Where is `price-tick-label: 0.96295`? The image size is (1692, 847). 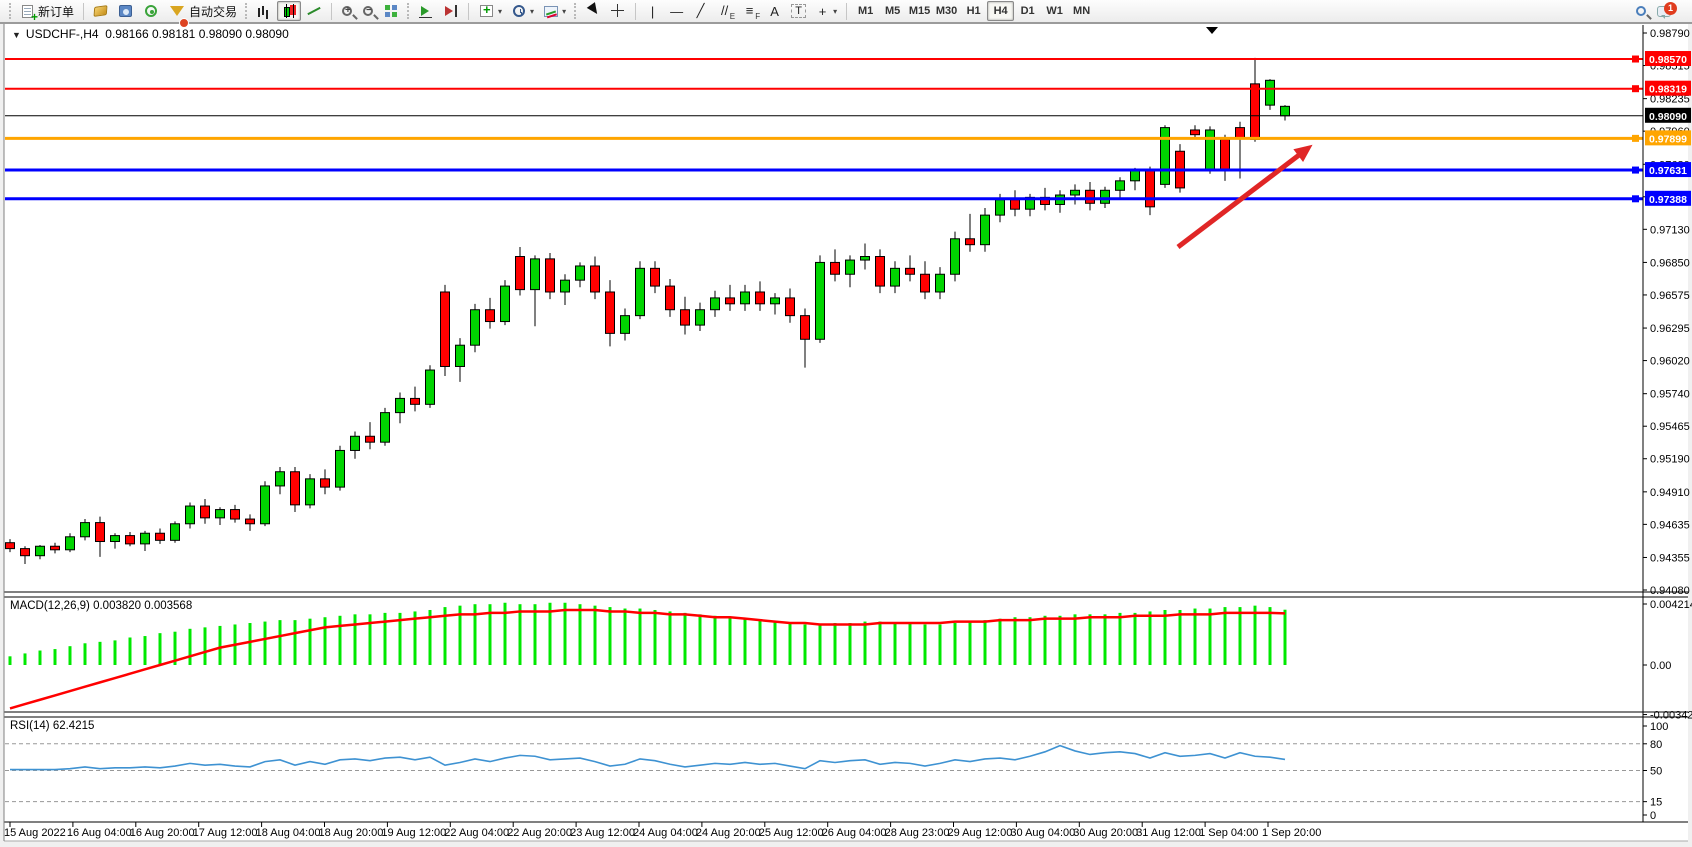
price-tick-label: 0.96295 is located at coordinates (1670, 329).